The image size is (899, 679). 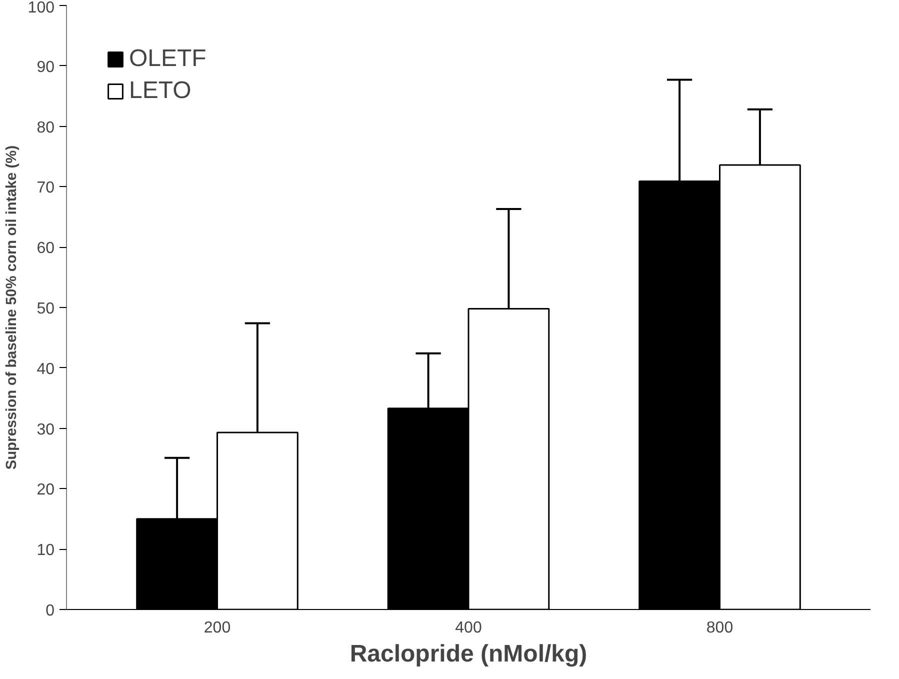 I want to click on y-tick-label: 30, so click(x=45, y=429).